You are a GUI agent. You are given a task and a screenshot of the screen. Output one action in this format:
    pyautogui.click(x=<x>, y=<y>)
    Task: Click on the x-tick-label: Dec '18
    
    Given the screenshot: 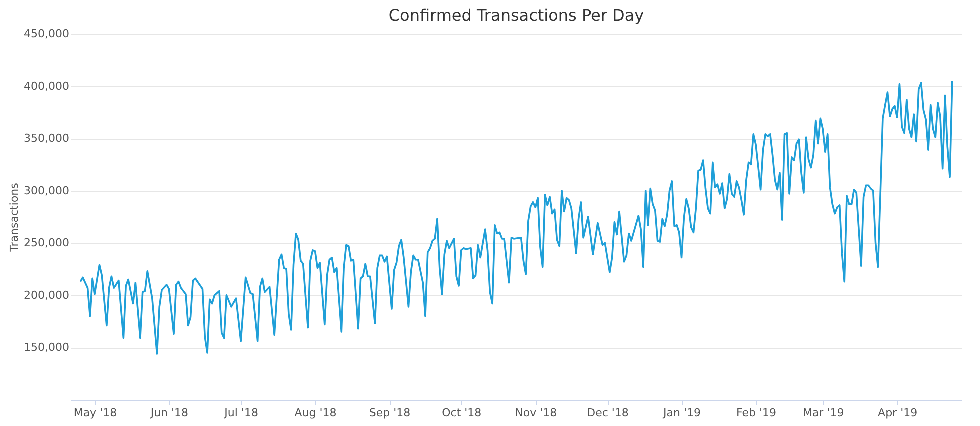 What is the action you would take?
    pyautogui.click(x=608, y=413)
    